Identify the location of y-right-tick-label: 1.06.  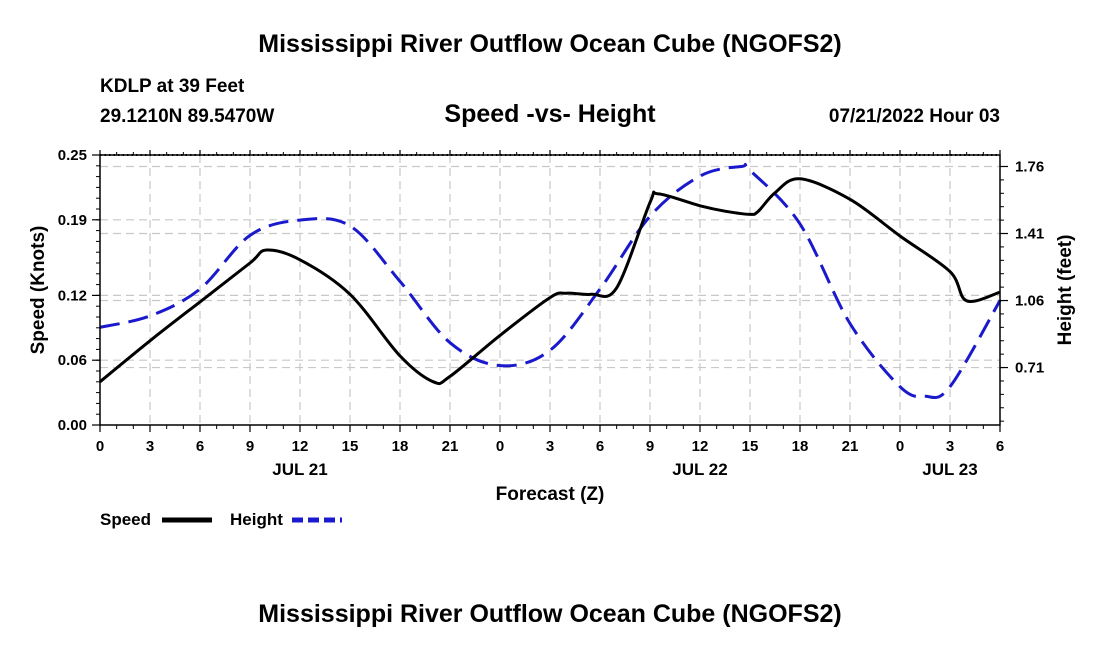
(1029, 301).